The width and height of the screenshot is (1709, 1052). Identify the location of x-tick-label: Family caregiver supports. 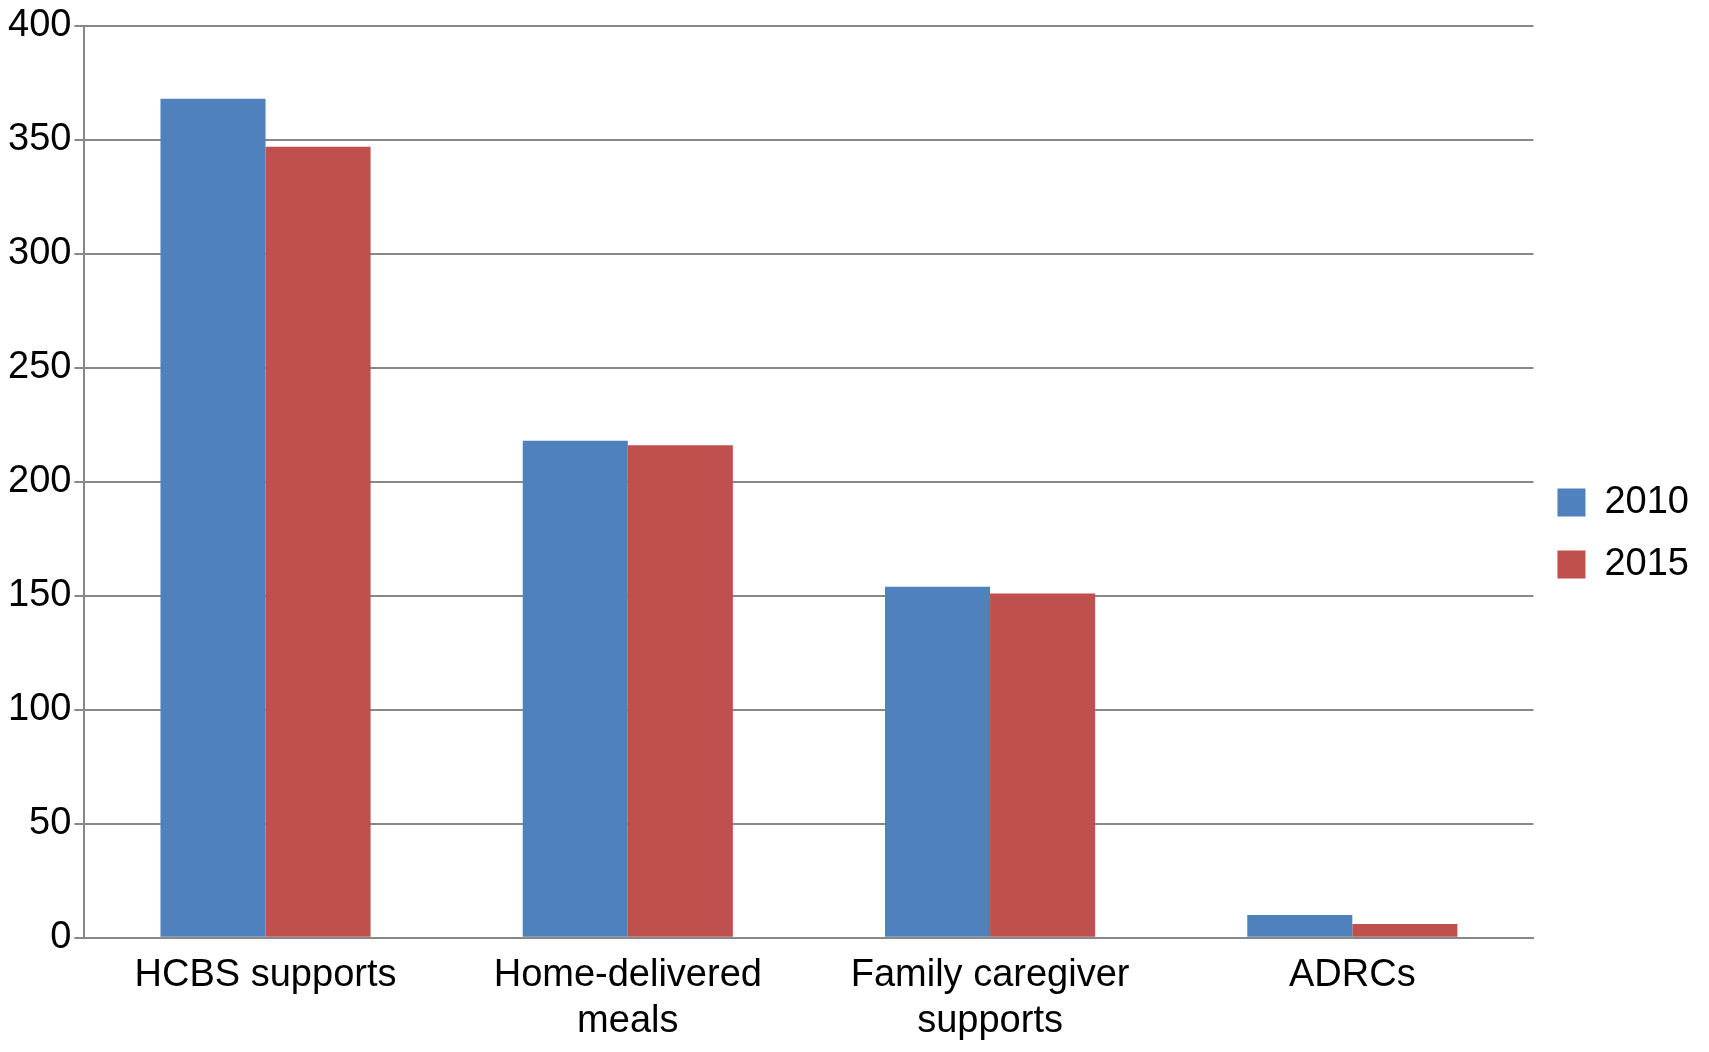
(990, 996).